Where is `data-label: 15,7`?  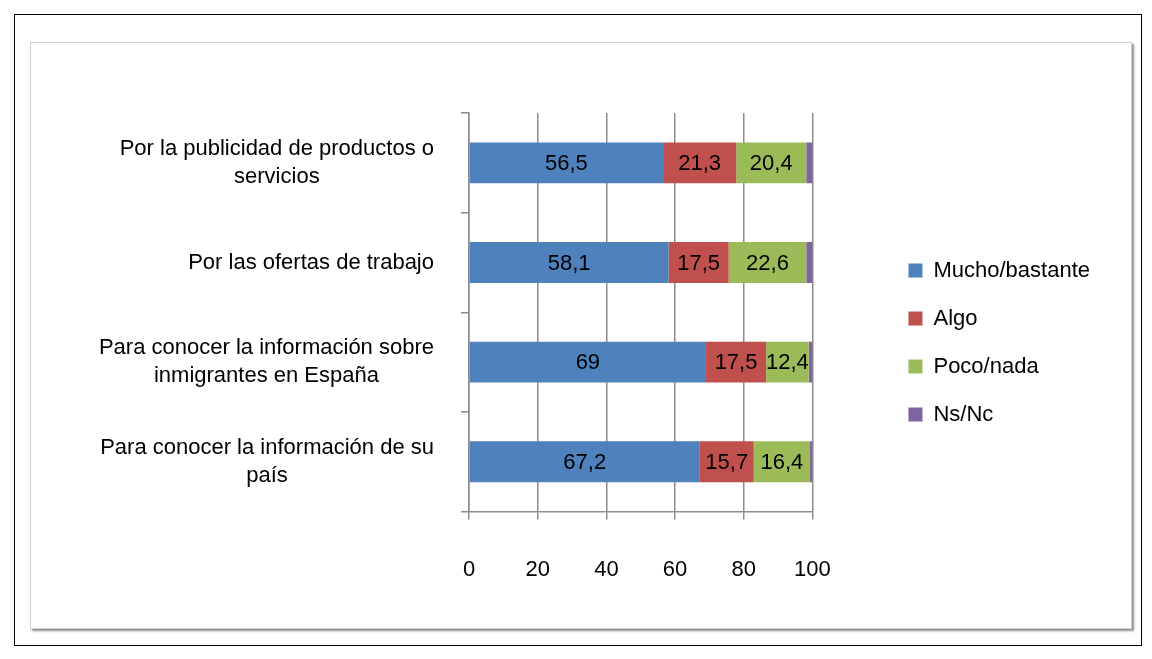 data-label: 15,7 is located at coordinates (727, 461).